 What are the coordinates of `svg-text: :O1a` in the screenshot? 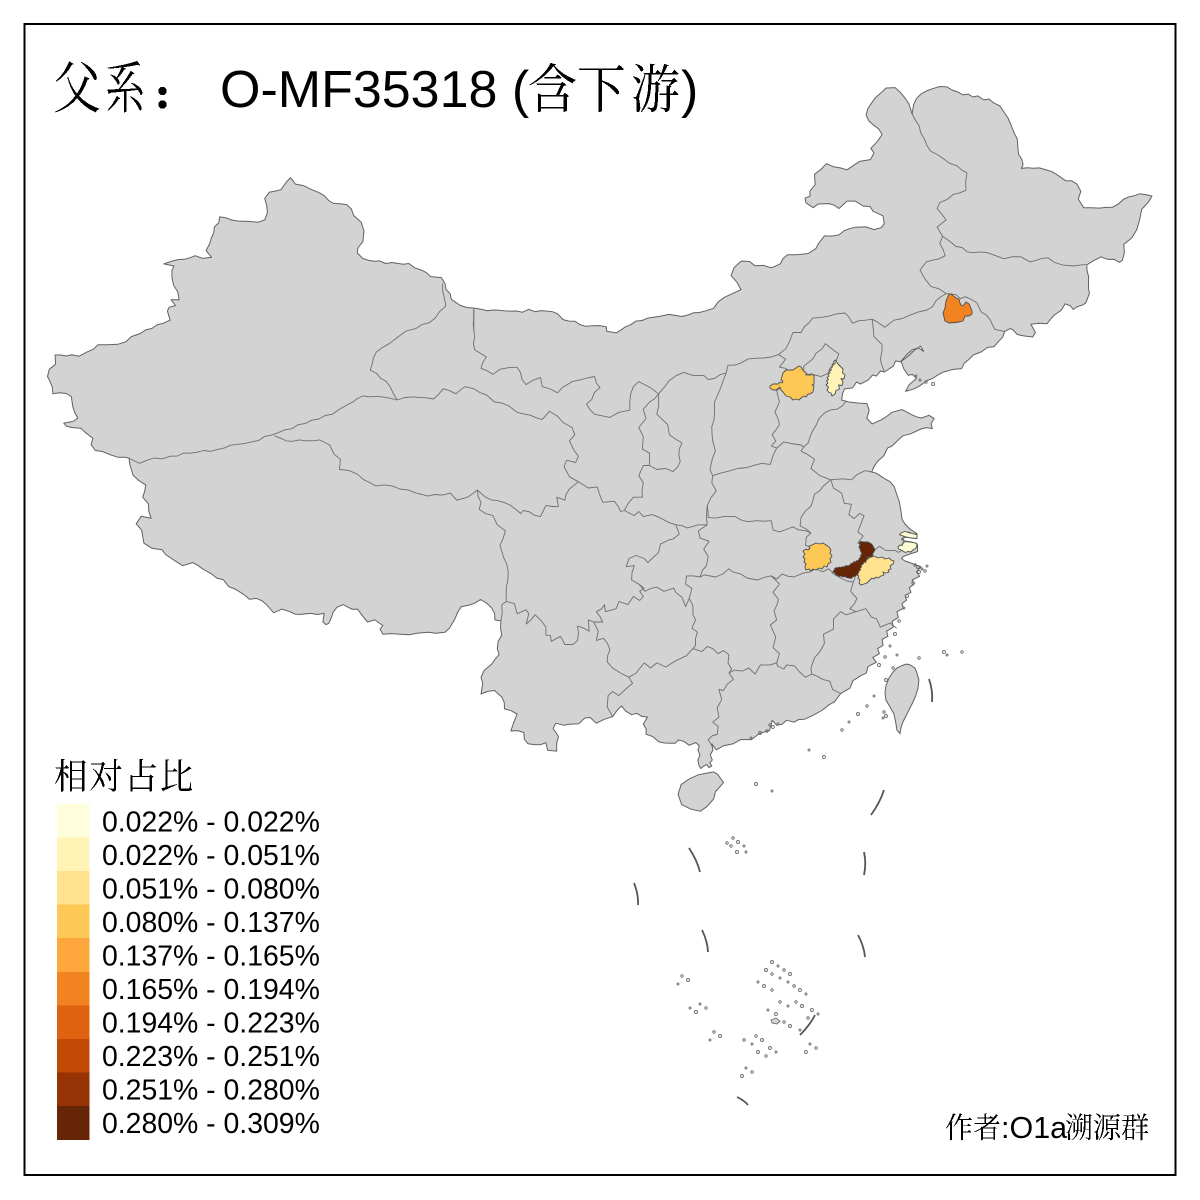 It's located at (1034, 1128).